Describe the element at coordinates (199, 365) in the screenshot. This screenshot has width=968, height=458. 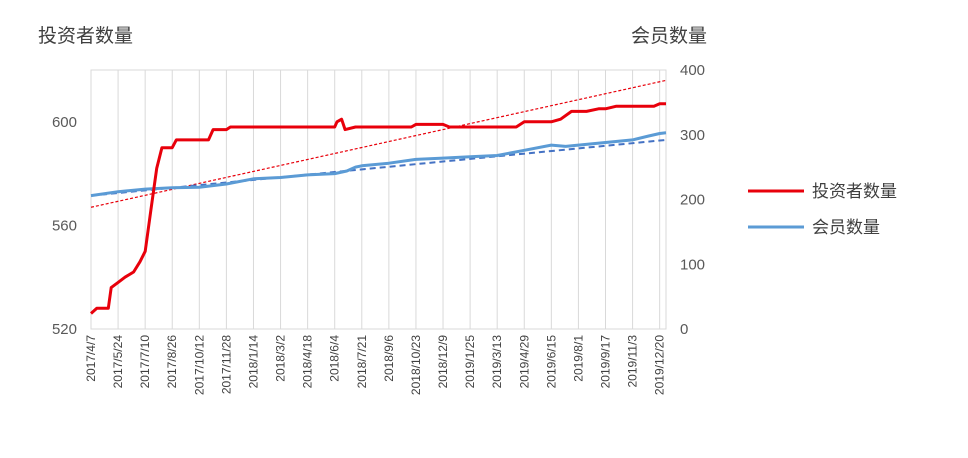
I see `x-tick-label: 2017/10/12` at that location.